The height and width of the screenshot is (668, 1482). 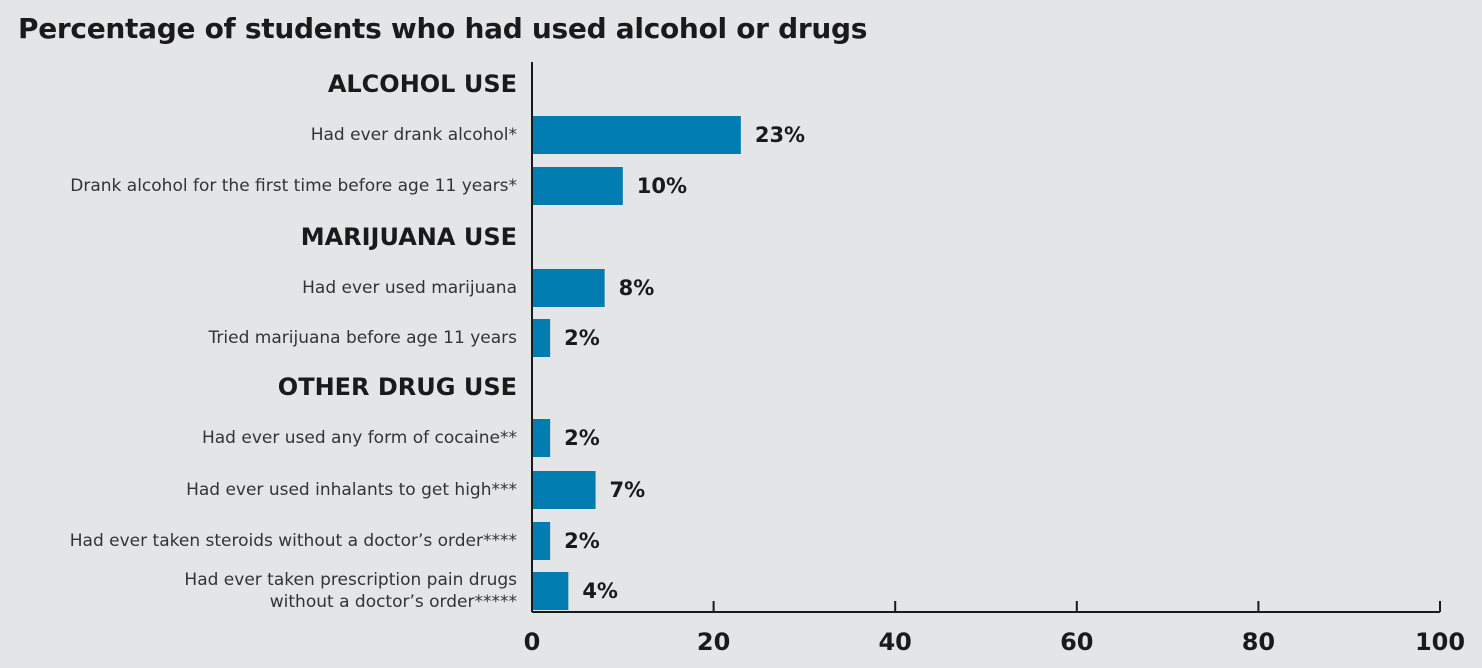 What do you see at coordinates (422, 84) in the screenshot?
I see `group-label: ALCOHOL USE` at bounding box center [422, 84].